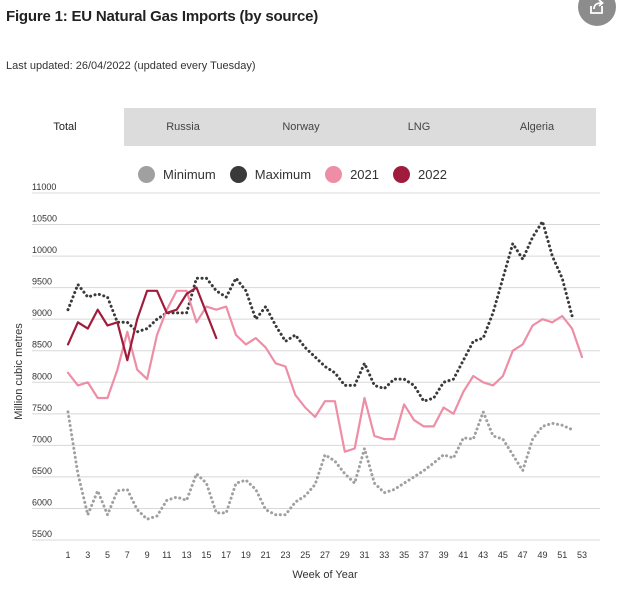 This screenshot has height=592, width=635. I want to click on series-line-2022, so click(142, 324).